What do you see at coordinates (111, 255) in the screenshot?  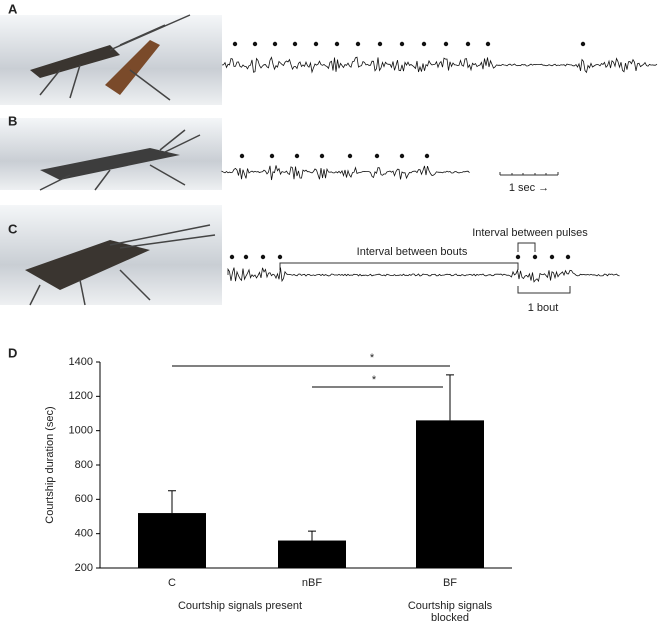 I see `photo-c` at bounding box center [111, 255].